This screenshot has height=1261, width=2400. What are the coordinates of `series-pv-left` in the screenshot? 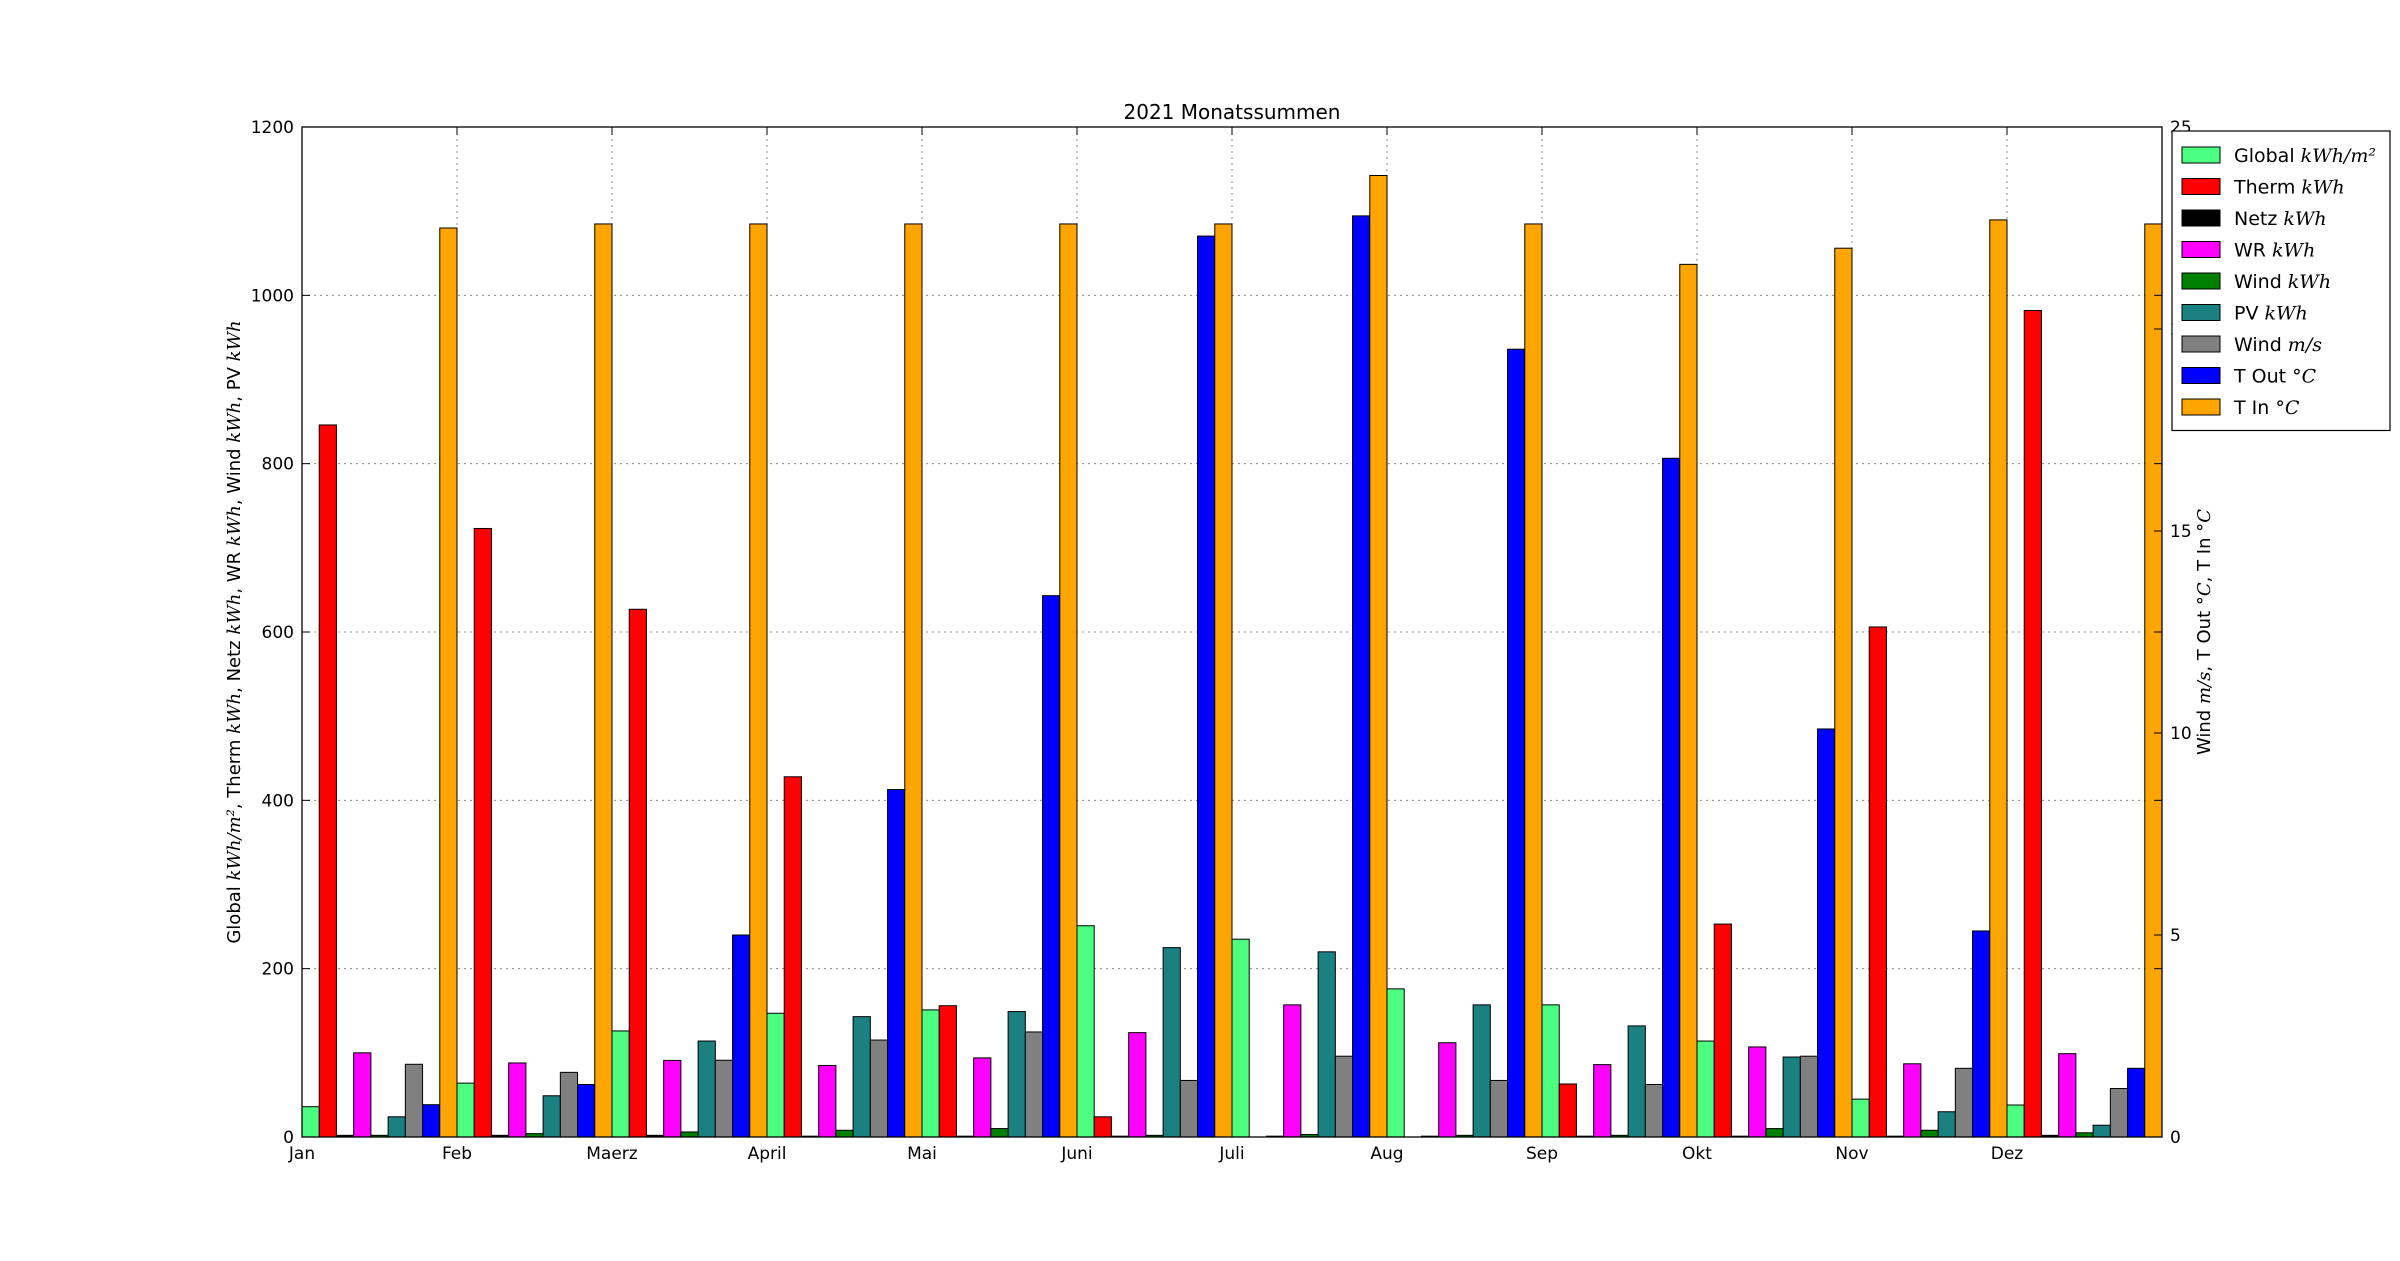 It's located at (1249, 1042).